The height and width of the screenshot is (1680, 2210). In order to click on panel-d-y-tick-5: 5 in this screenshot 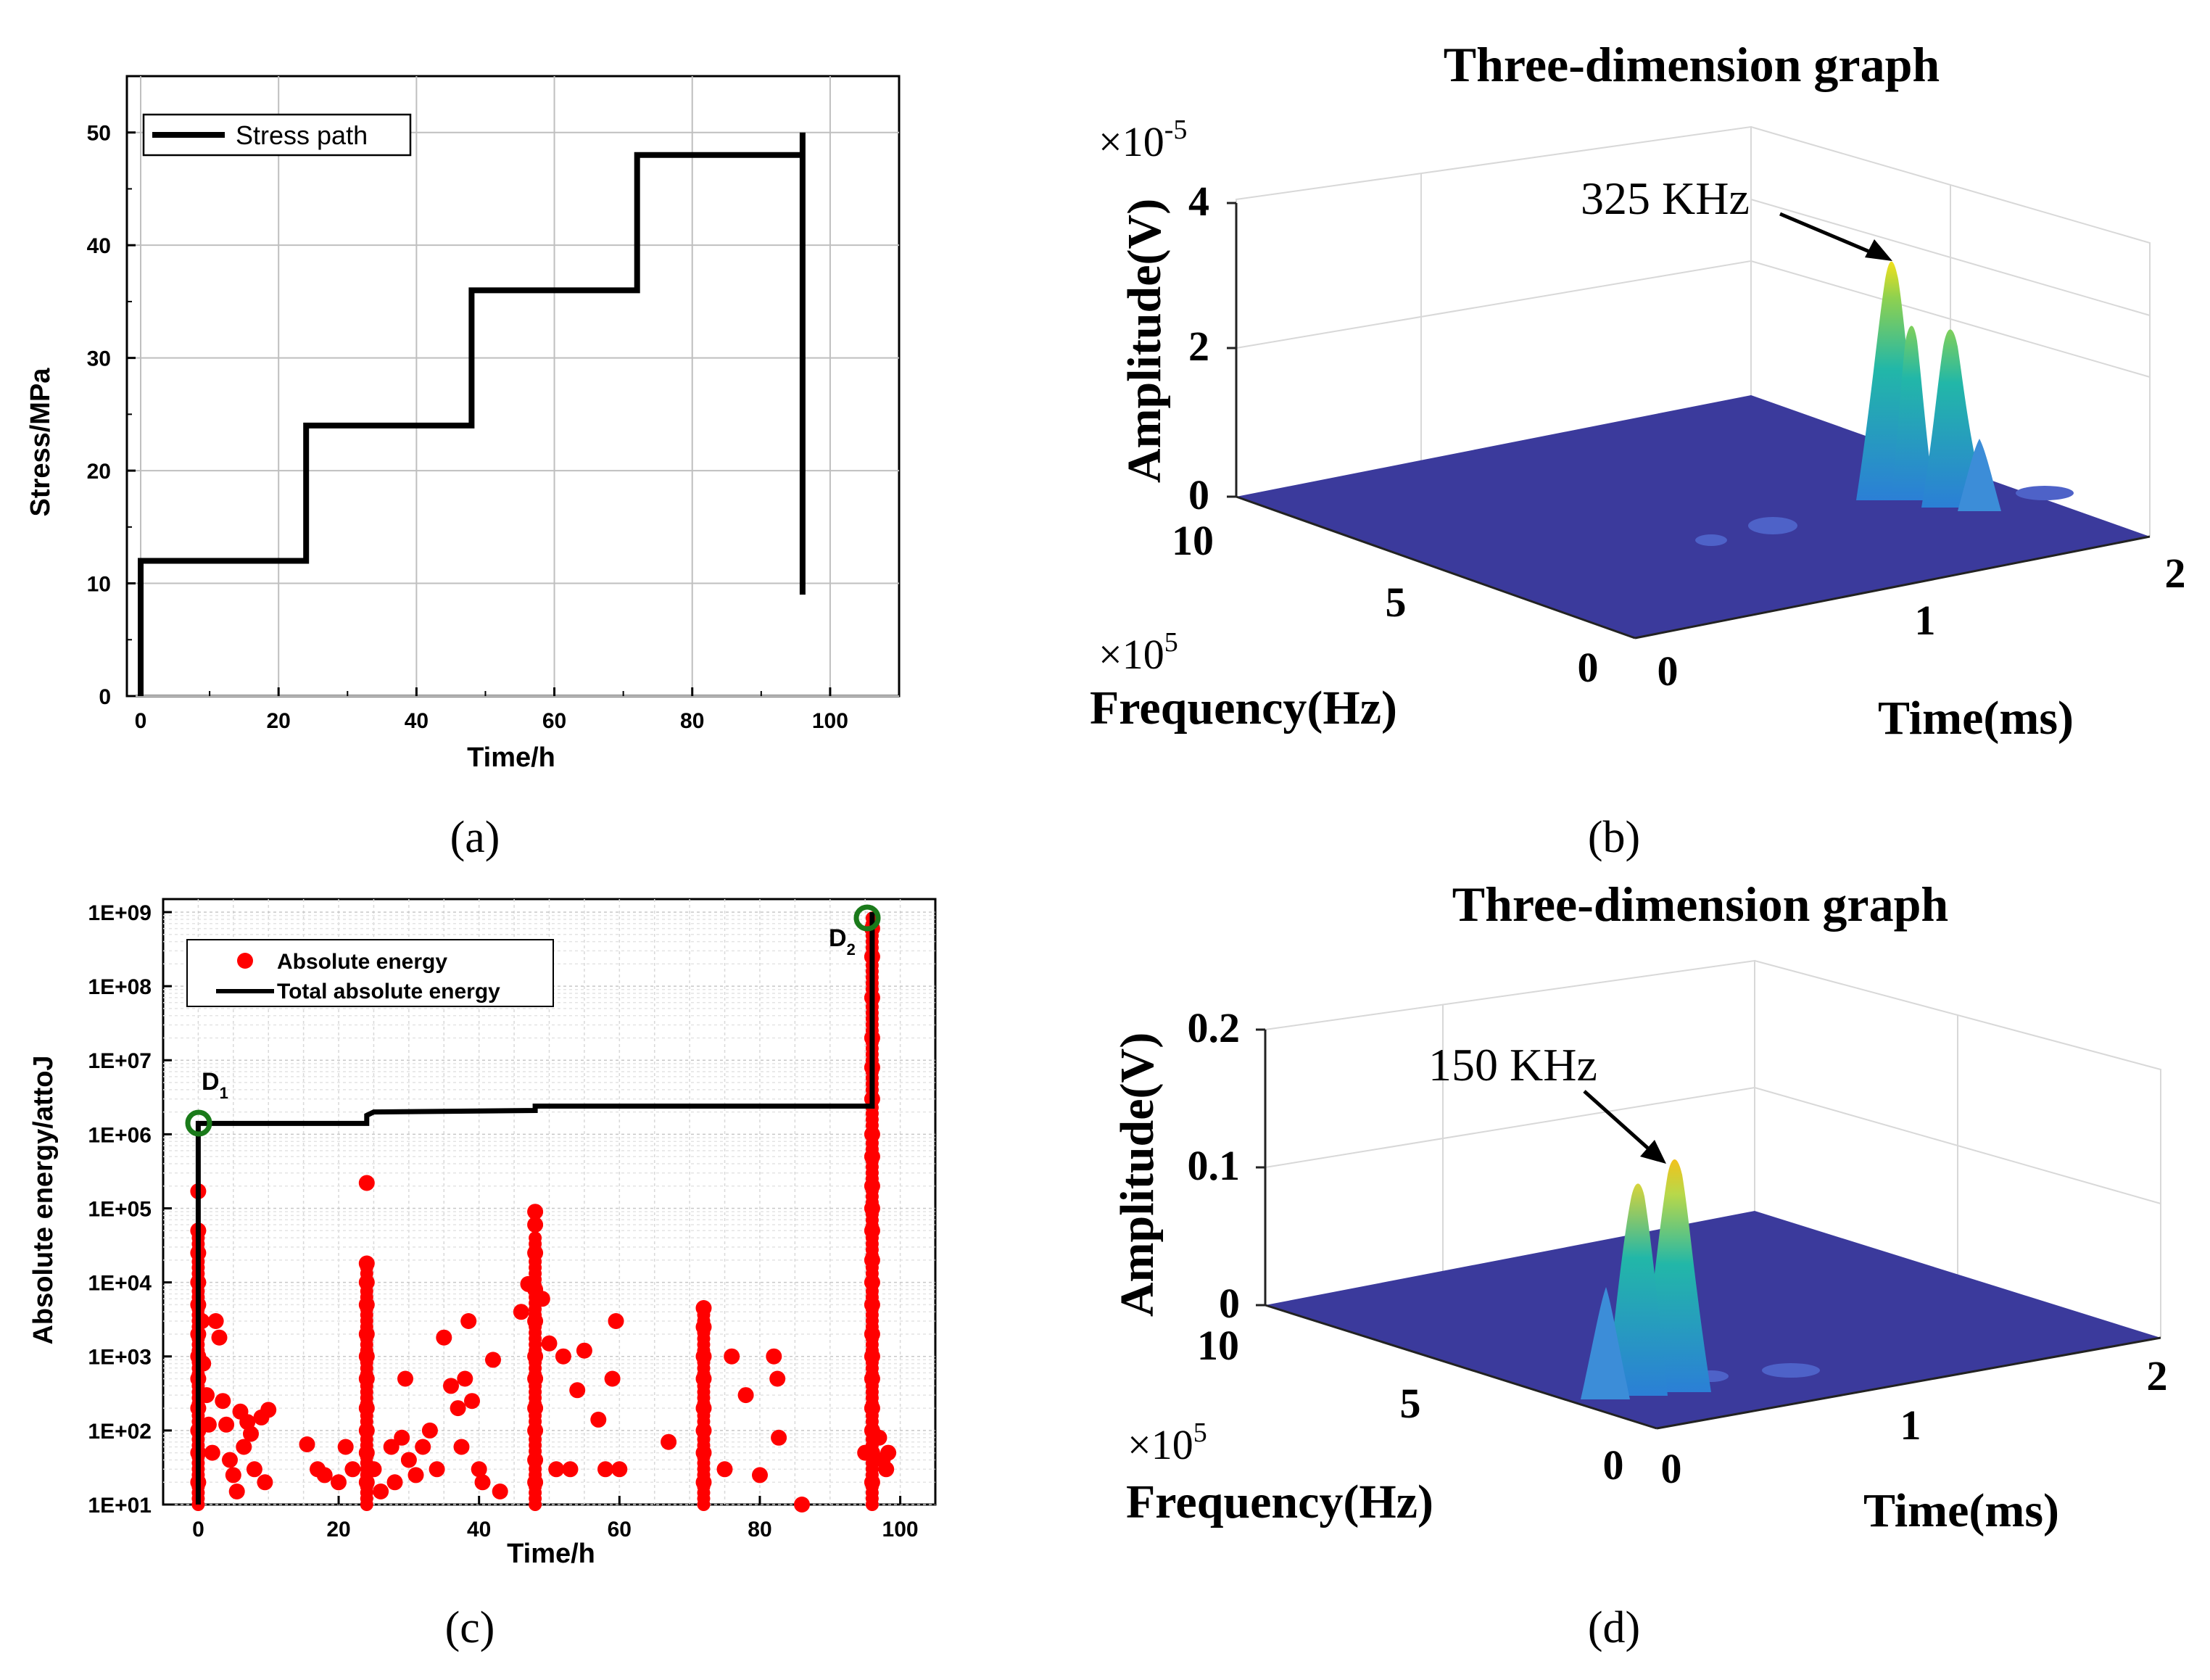, I will do `click(1410, 1403)`.